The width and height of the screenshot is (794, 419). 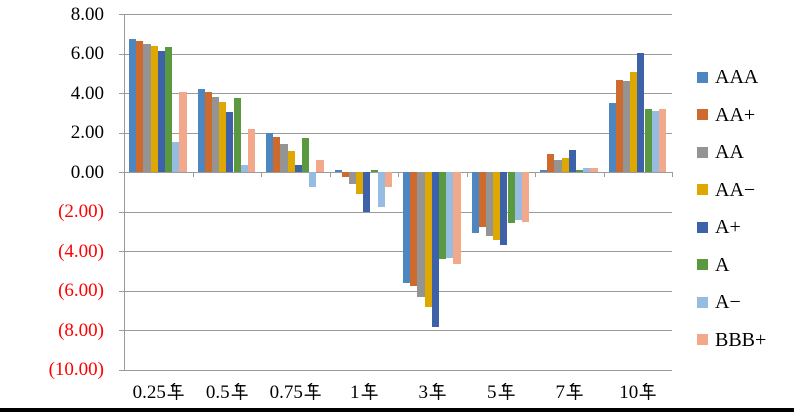 What do you see at coordinates (492, 392) in the screenshot?
I see `x-axis-label-number: 5` at bounding box center [492, 392].